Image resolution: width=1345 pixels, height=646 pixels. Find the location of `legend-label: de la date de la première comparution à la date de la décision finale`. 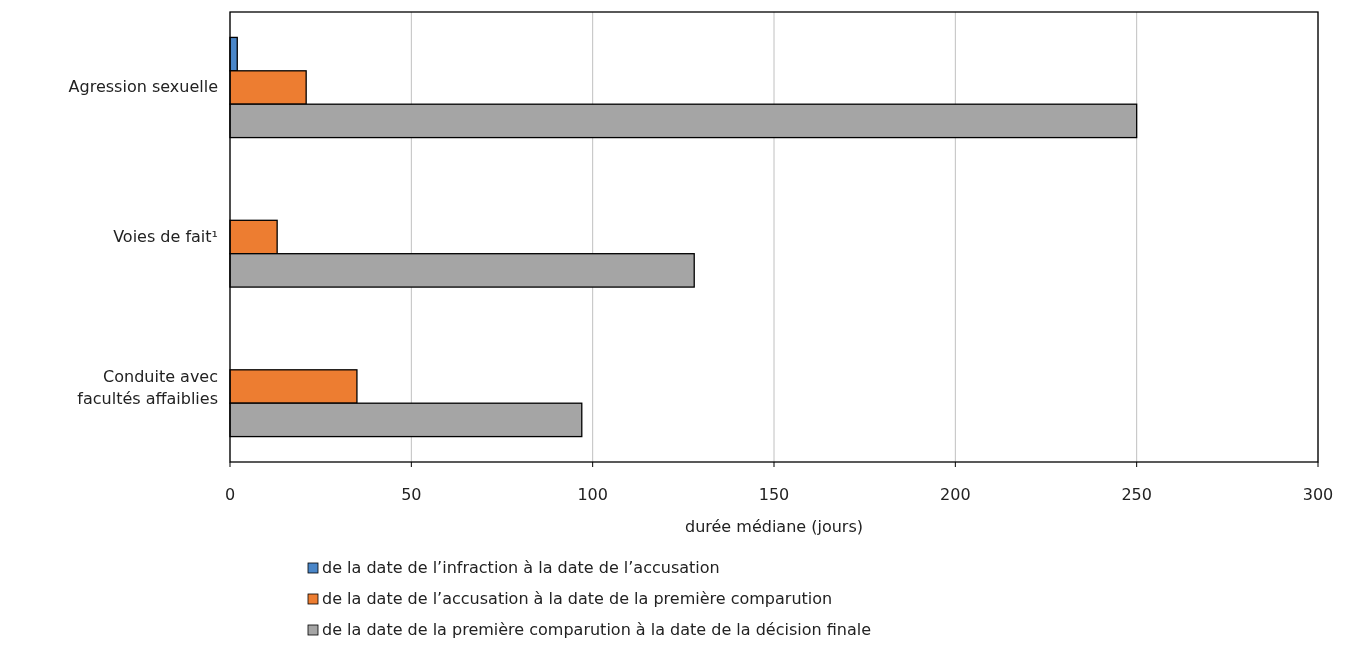

legend-label: de la date de la première comparution à la date de la décision finale is located at coordinates (597, 629).